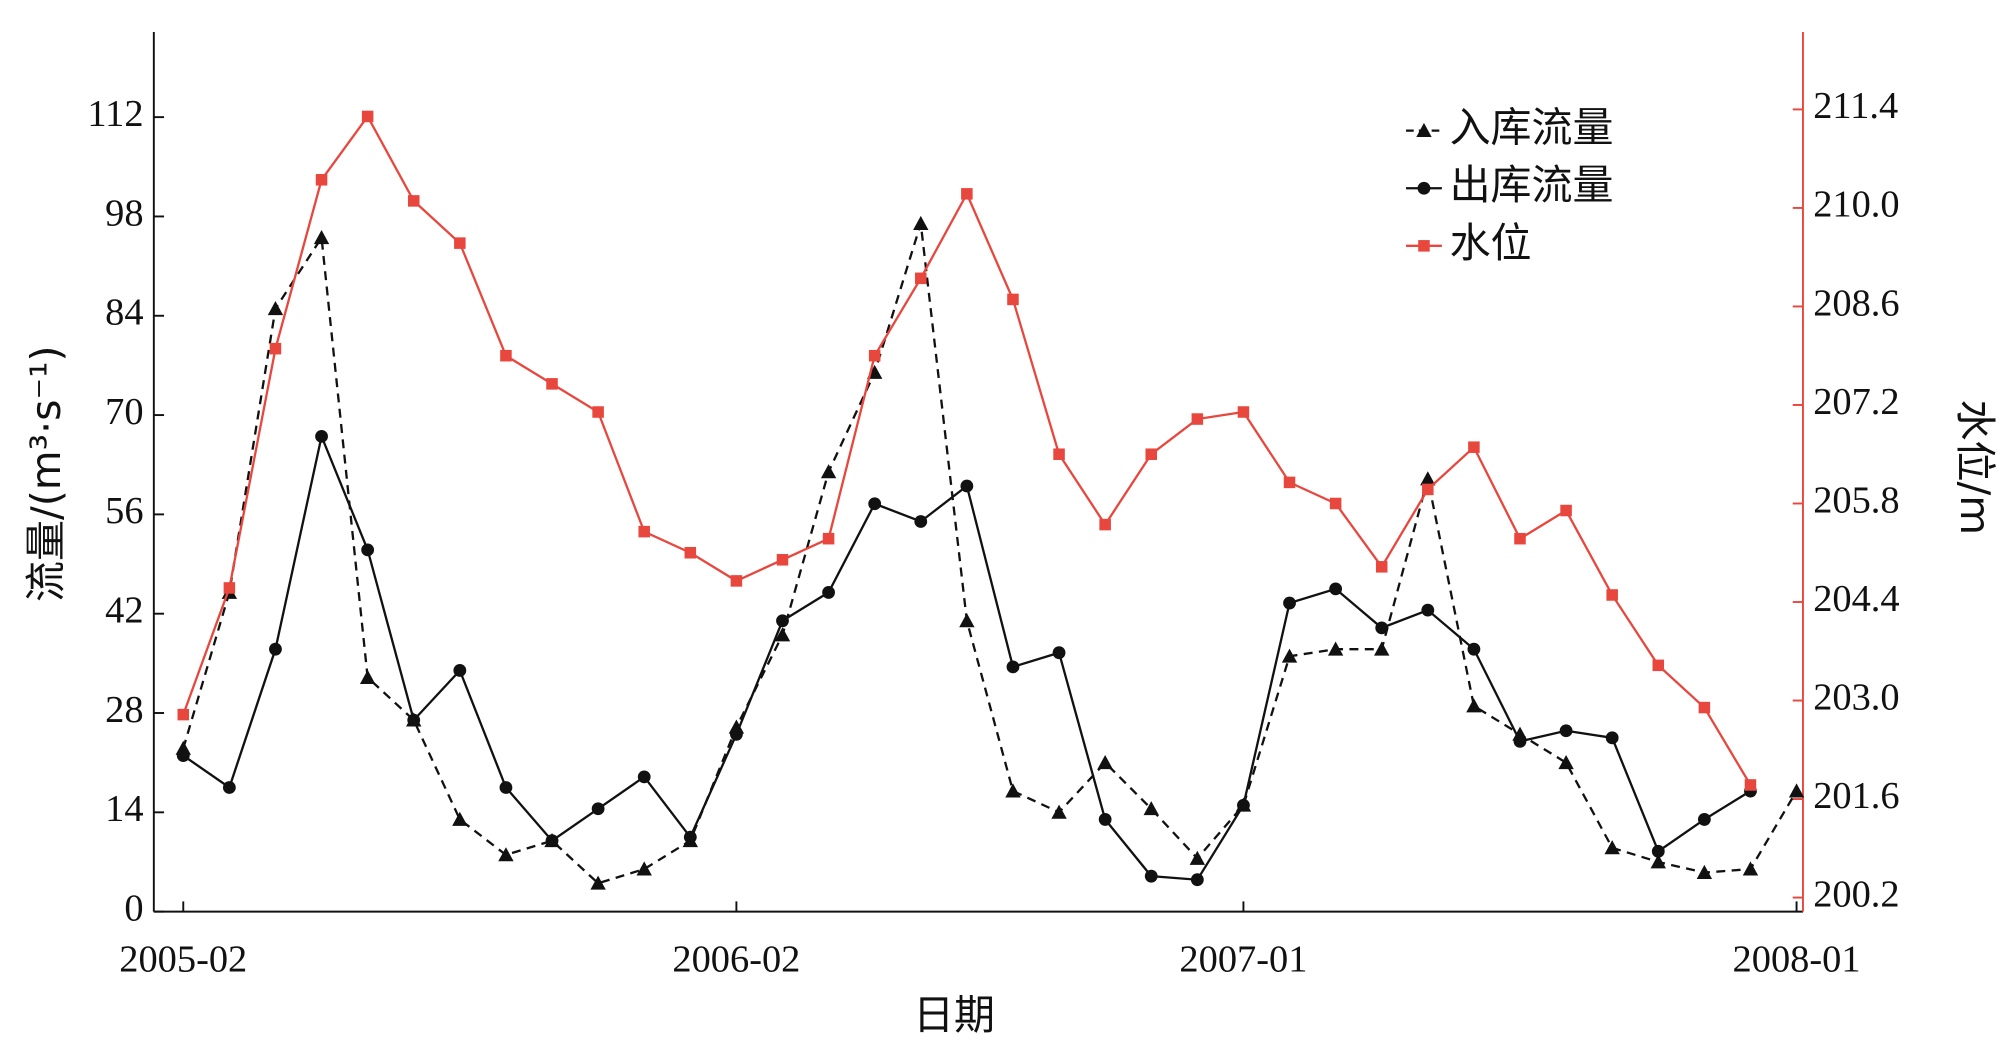 This screenshot has width=2008, height=1064. Describe the element at coordinates (736, 960) in the screenshot. I see `x-tick-label: 2006-02` at that location.